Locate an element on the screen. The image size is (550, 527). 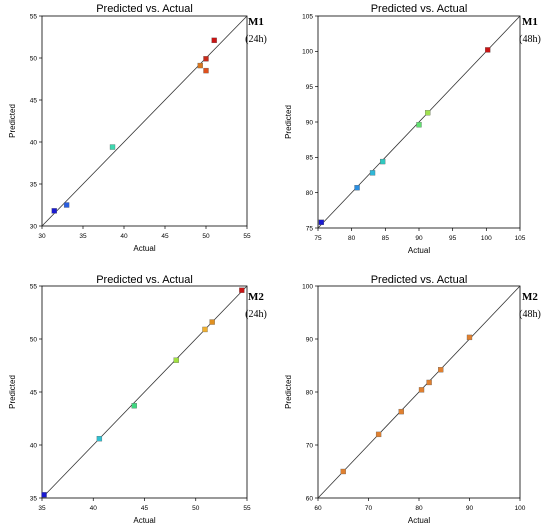
y-tick-label: 85 is located at coordinates (310, 158).